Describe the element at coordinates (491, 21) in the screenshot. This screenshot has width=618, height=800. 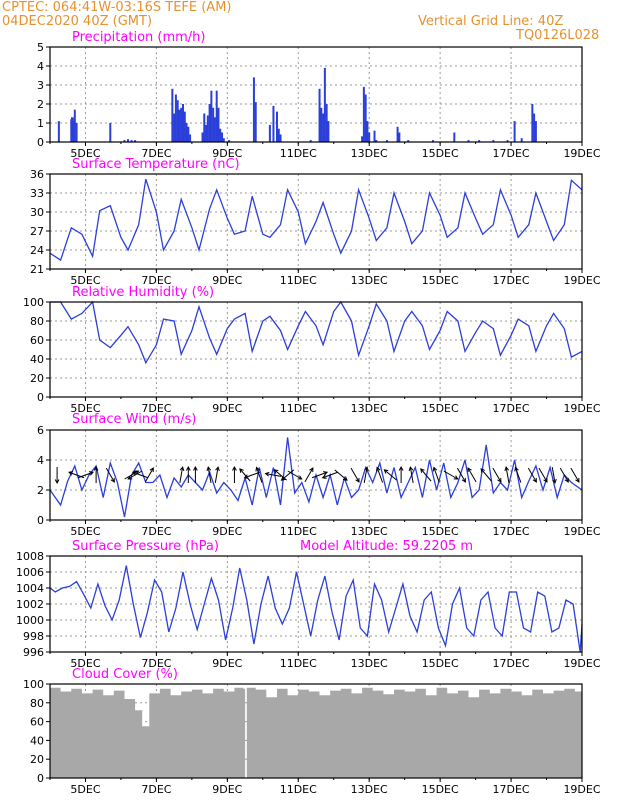
I see `header-grid-line: Vertical Grid Line: 40Z` at that location.